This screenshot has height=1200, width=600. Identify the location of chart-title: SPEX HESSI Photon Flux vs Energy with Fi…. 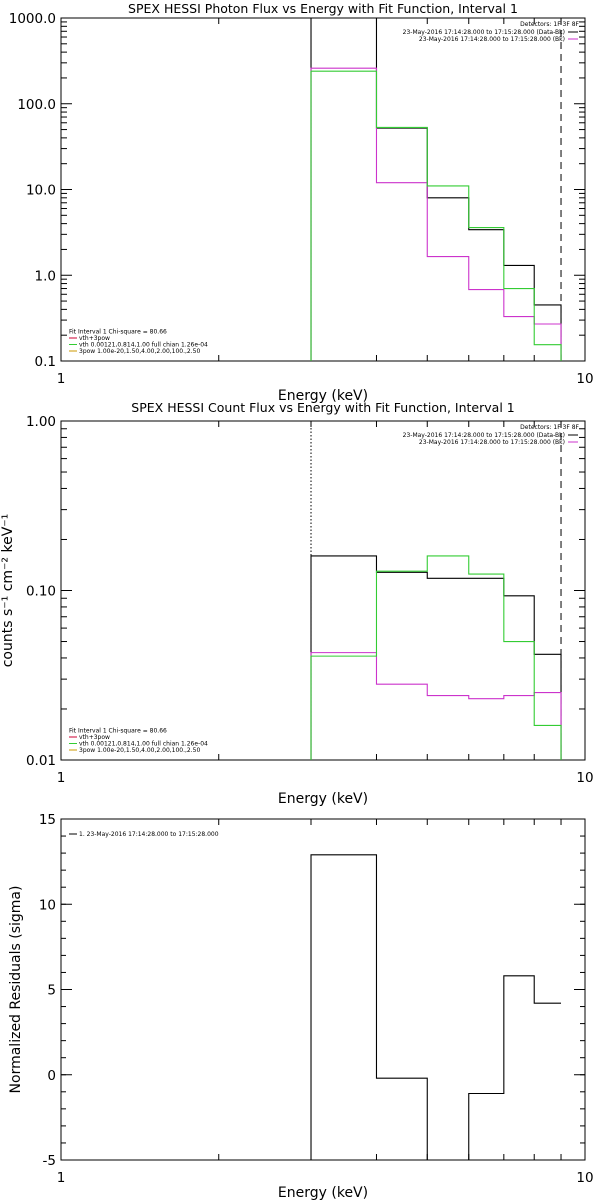
(323, 8).